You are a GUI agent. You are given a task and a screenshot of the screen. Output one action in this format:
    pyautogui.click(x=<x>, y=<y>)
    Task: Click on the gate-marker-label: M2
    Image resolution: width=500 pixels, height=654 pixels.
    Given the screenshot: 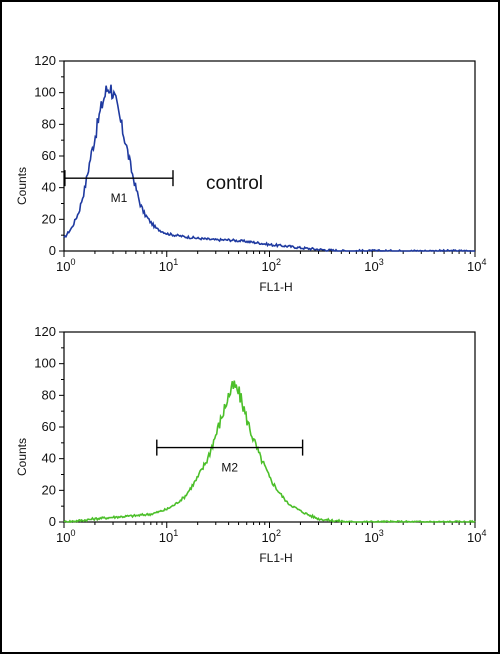 What is the action you would take?
    pyautogui.click(x=229, y=468)
    